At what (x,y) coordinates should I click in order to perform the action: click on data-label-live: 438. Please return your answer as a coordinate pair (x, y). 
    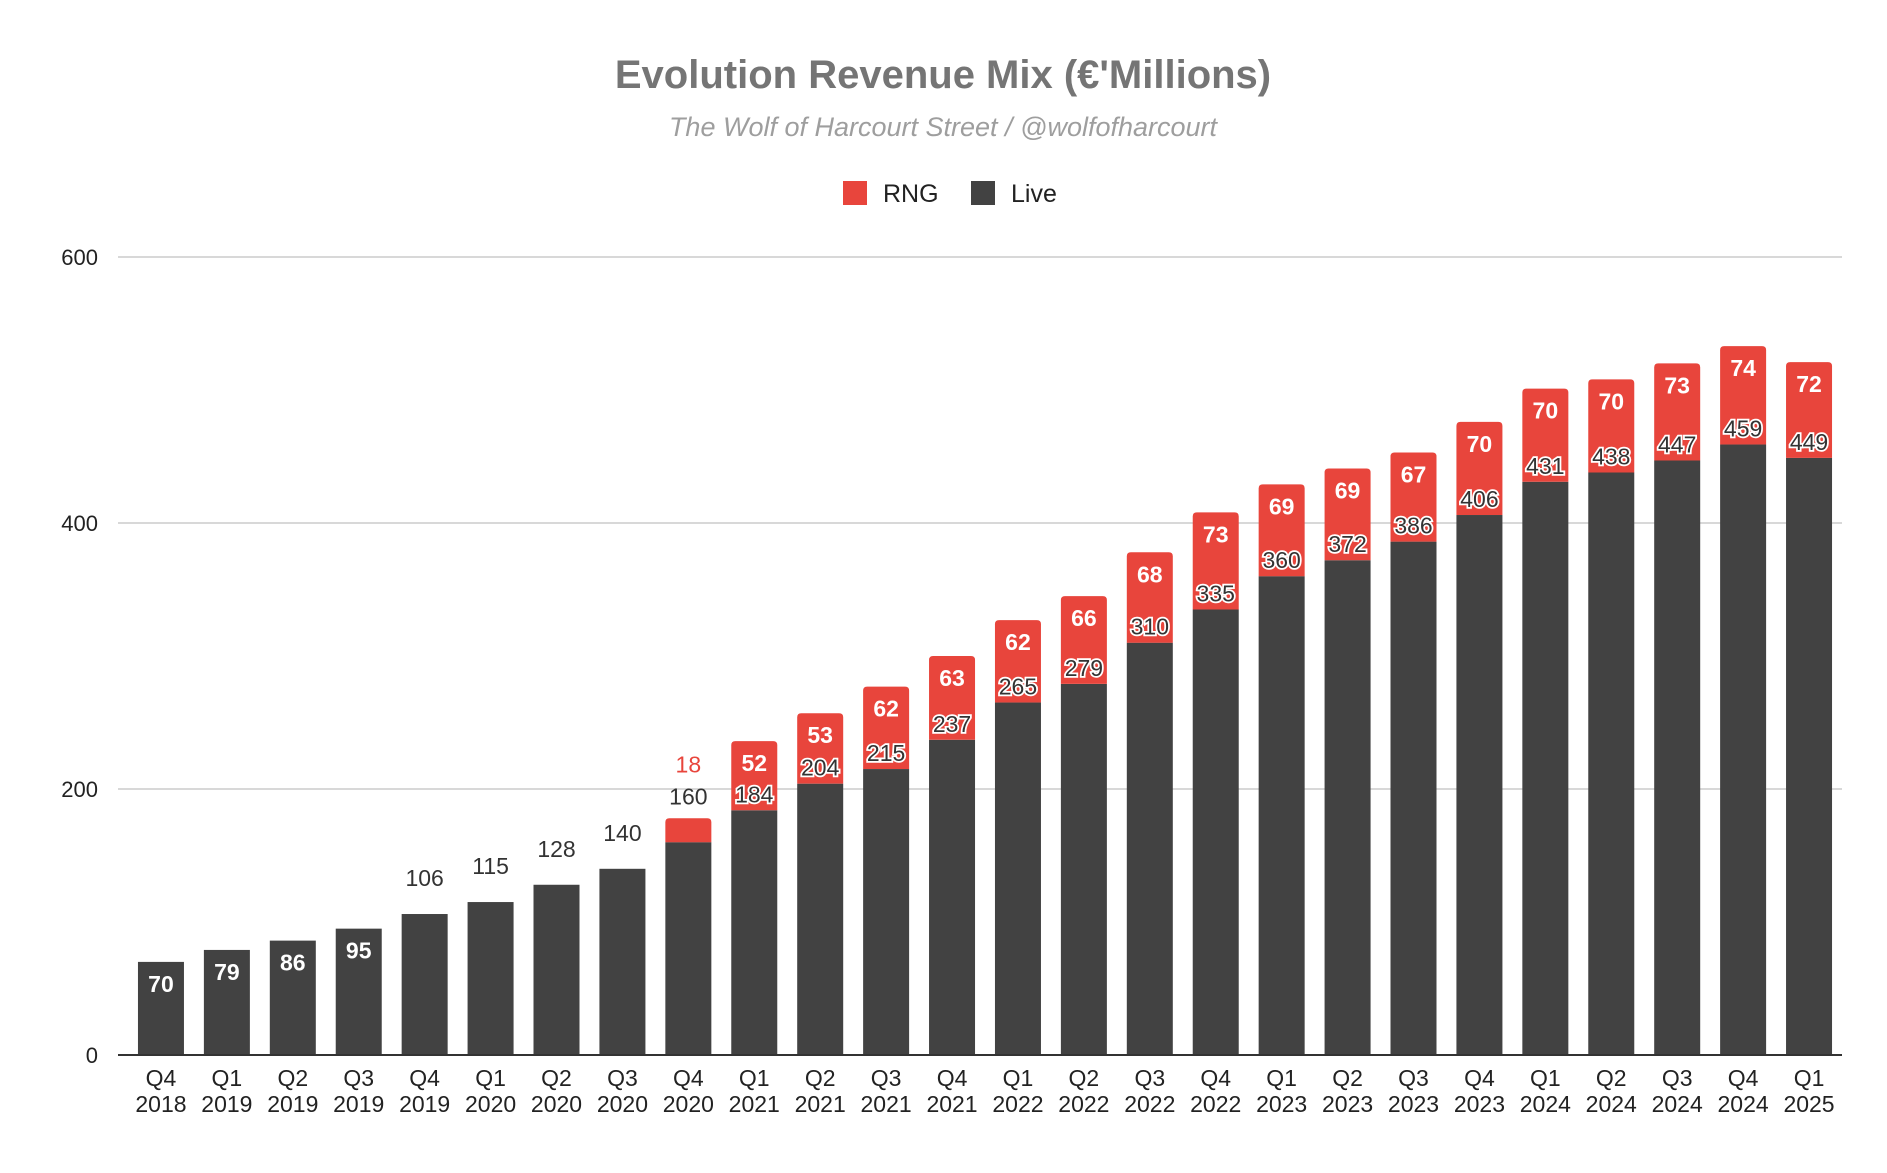
    Looking at the image, I should click on (1611, 456).